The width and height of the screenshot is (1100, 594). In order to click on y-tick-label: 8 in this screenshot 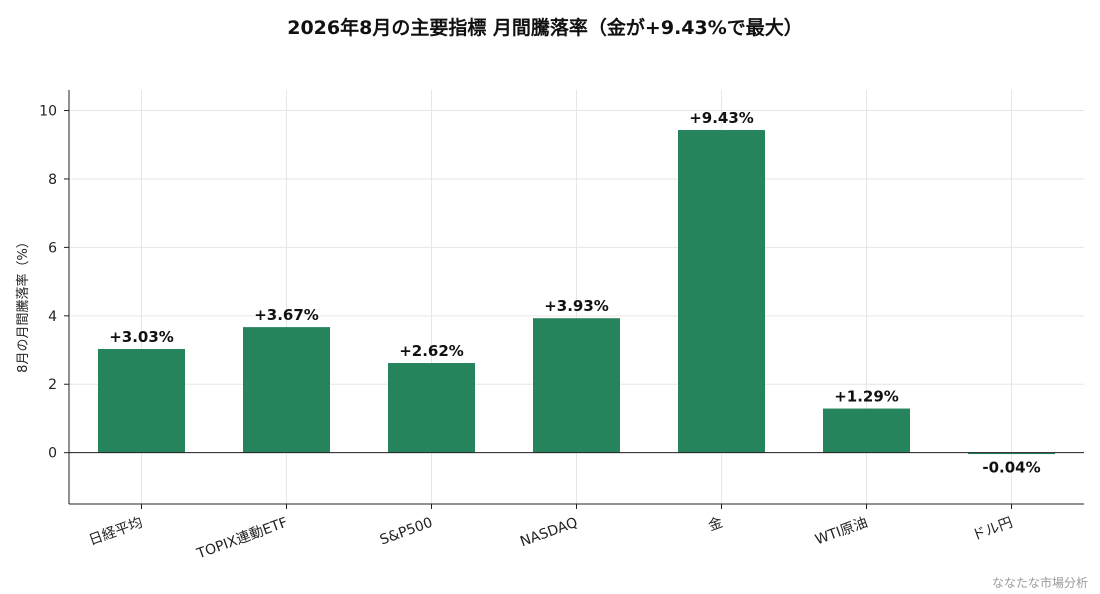, I will do `click(52, 180)`.